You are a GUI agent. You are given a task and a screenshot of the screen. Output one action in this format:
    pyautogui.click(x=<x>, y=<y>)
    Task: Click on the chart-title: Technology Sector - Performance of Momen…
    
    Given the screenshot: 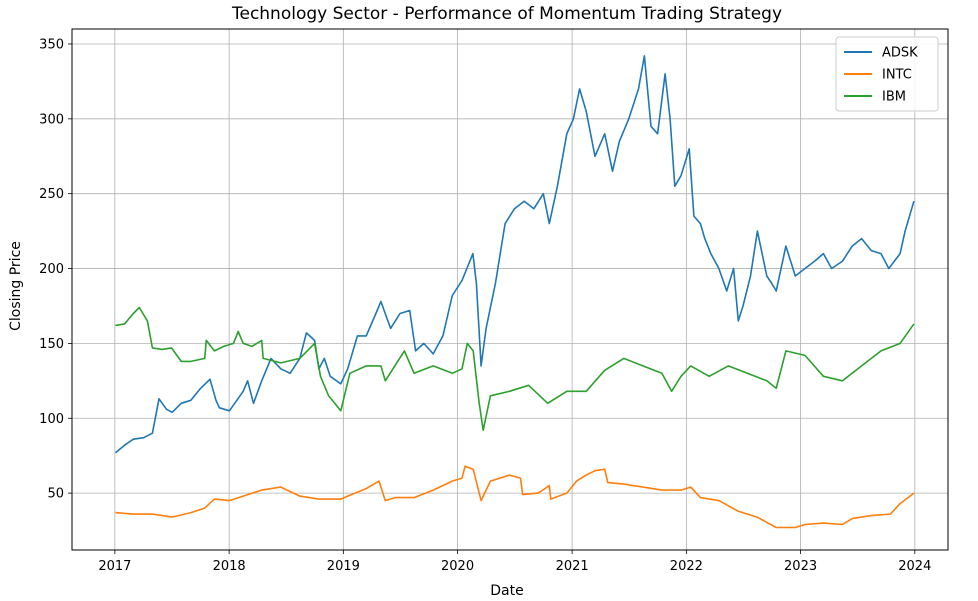 What is the action you would take?
    pyautogui.click(x=506, y=14)
    